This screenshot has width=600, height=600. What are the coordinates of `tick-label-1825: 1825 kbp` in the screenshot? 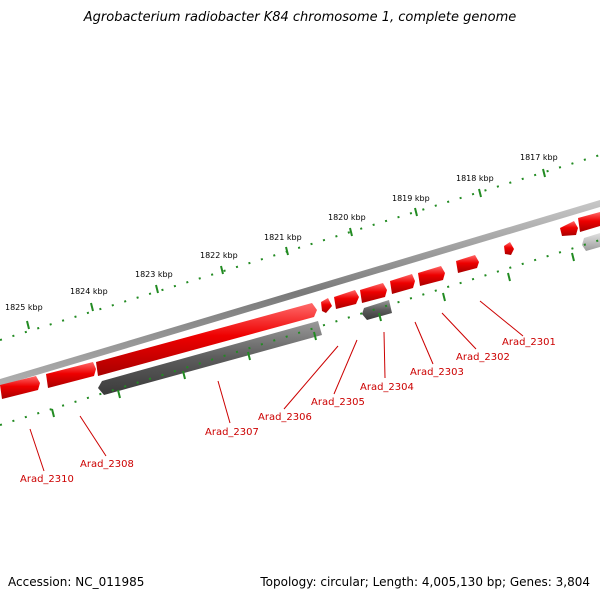 It's located at (24, 307).